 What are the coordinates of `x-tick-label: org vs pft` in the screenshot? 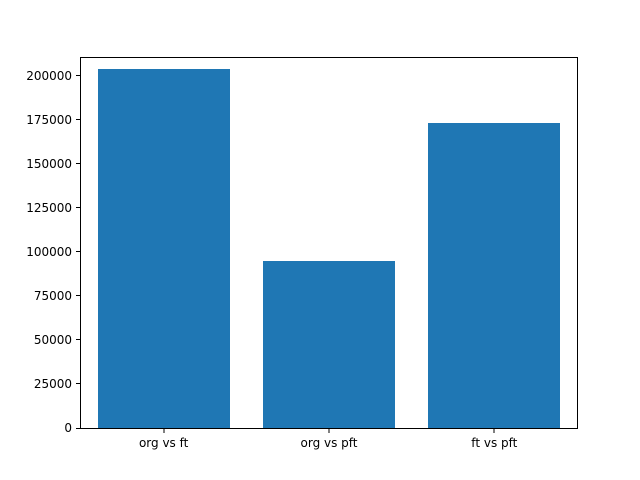 It's located at (329, 443).